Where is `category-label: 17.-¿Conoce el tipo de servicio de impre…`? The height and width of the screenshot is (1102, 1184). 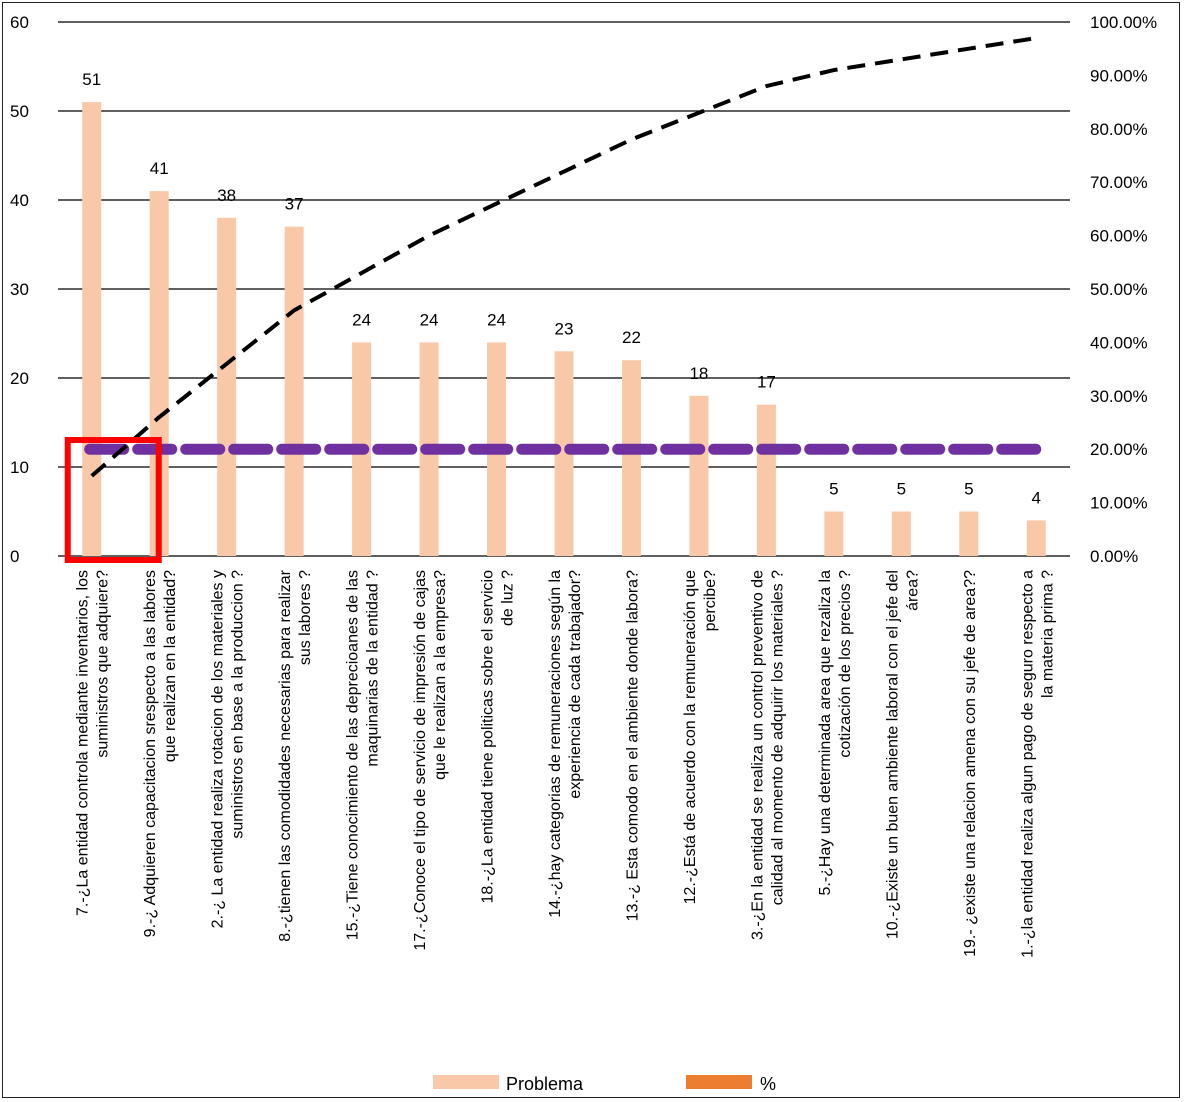 category-label: 17.-¿Conoce el tipo de servicio de impre… is located at coordinates (430, 760).